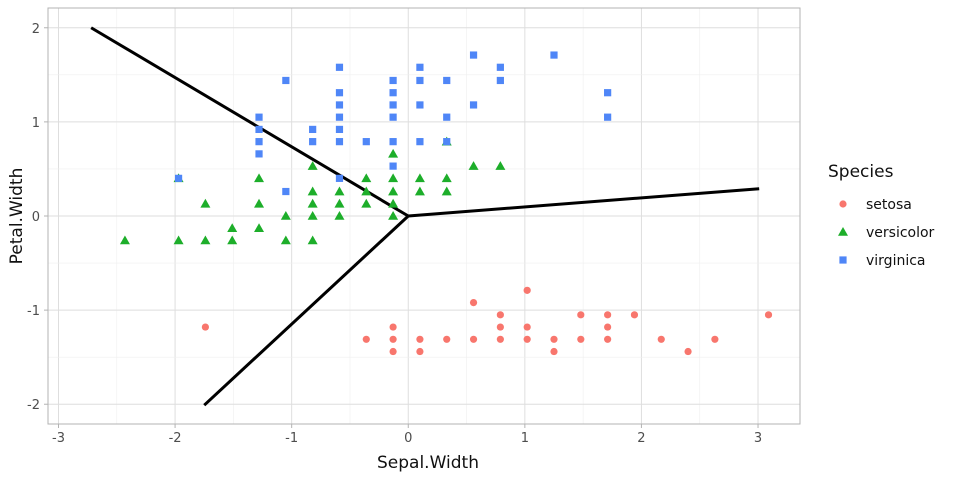 The height and width of the screenshot is (484, 960). What do you see at coordinates (36, 123) in the screenshot?
I see `y-tick-label: 1` at bounding box center [36, 123].